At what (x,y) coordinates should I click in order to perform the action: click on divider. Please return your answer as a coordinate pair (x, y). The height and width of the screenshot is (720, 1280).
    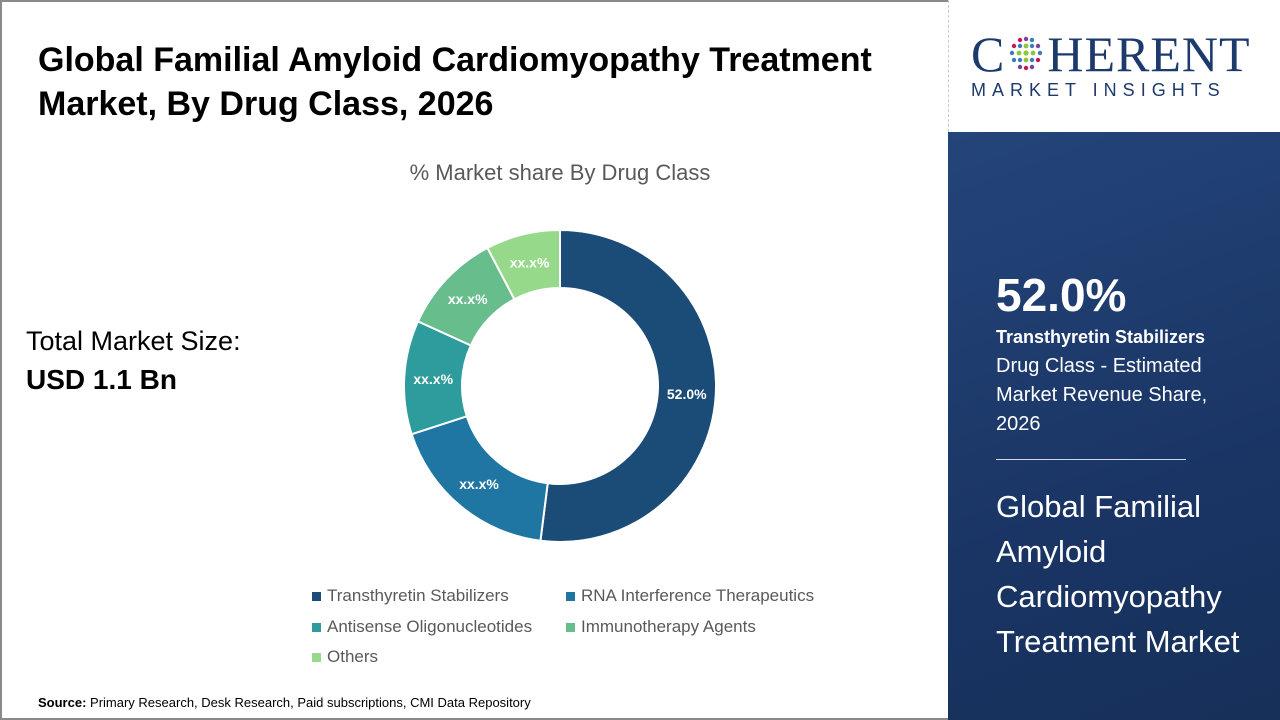
    Looking at the image, I should click on (1091, 459).